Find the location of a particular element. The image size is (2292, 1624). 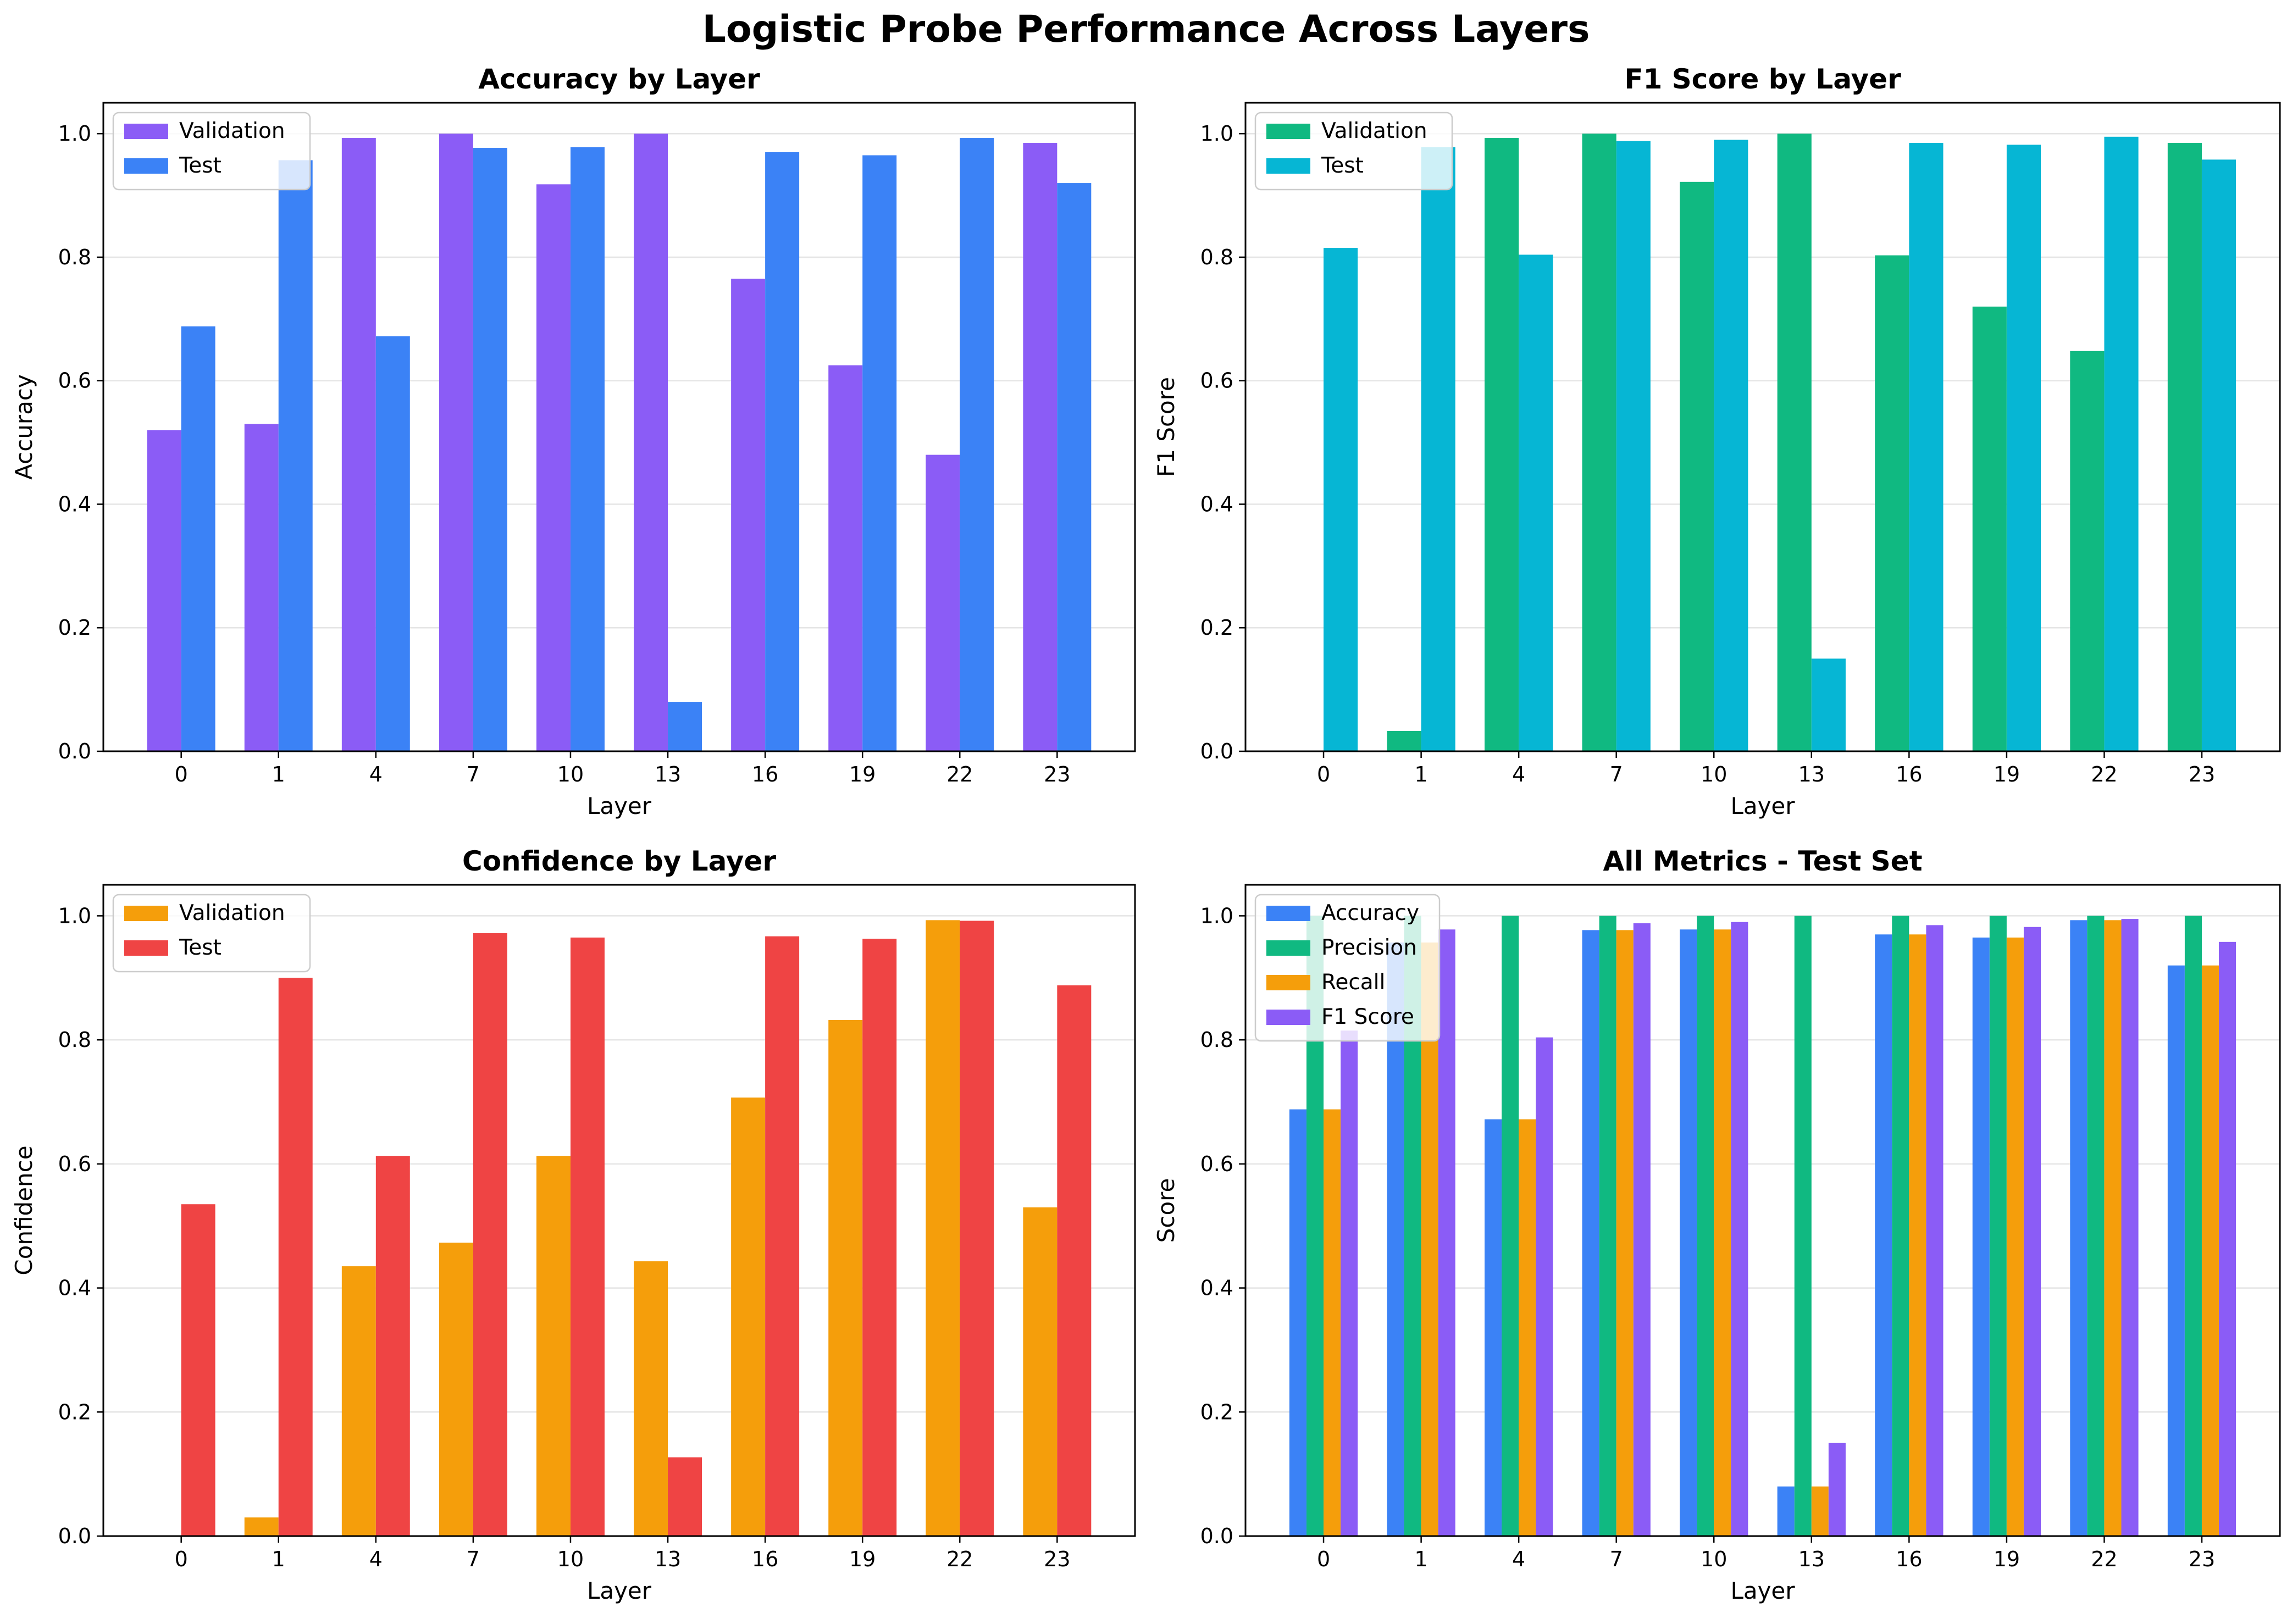

legend-label-recall: Recall is located at coordinates (1353, 982).